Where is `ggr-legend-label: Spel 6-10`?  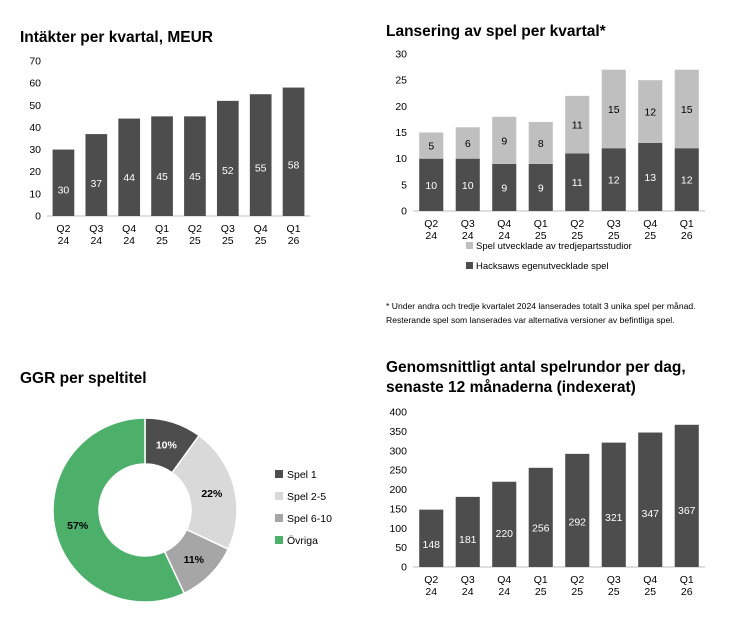
ggr-legend-label: Spel 6-10 is located at coordinates (309, 519).